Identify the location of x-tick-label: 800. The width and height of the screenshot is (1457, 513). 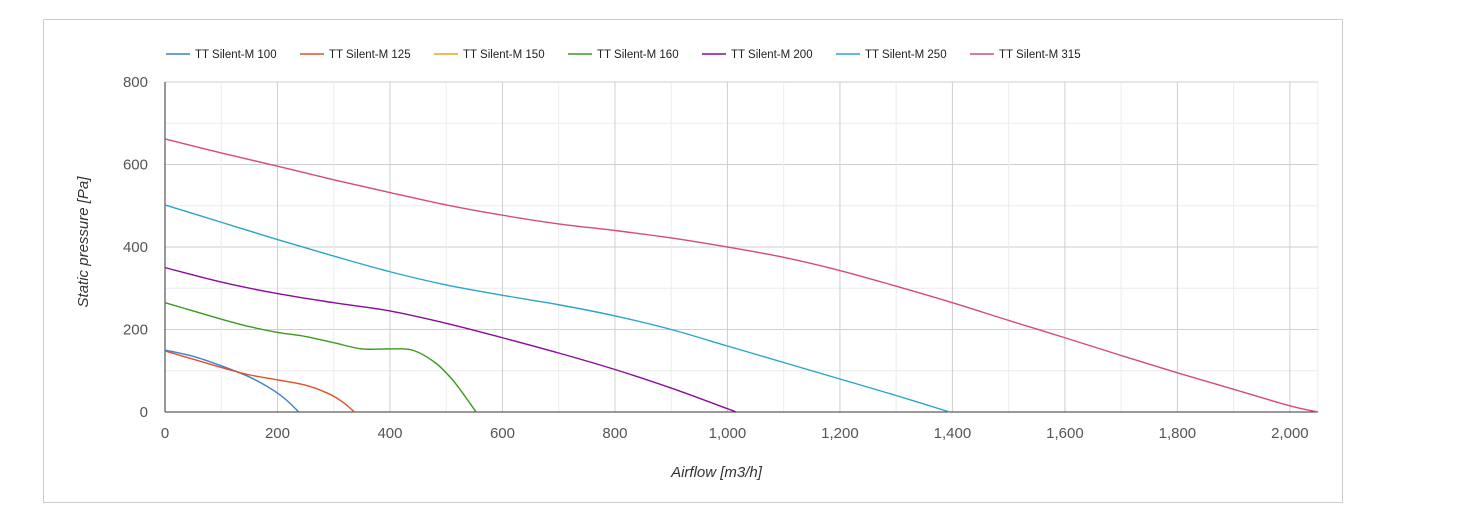
(614, 433).